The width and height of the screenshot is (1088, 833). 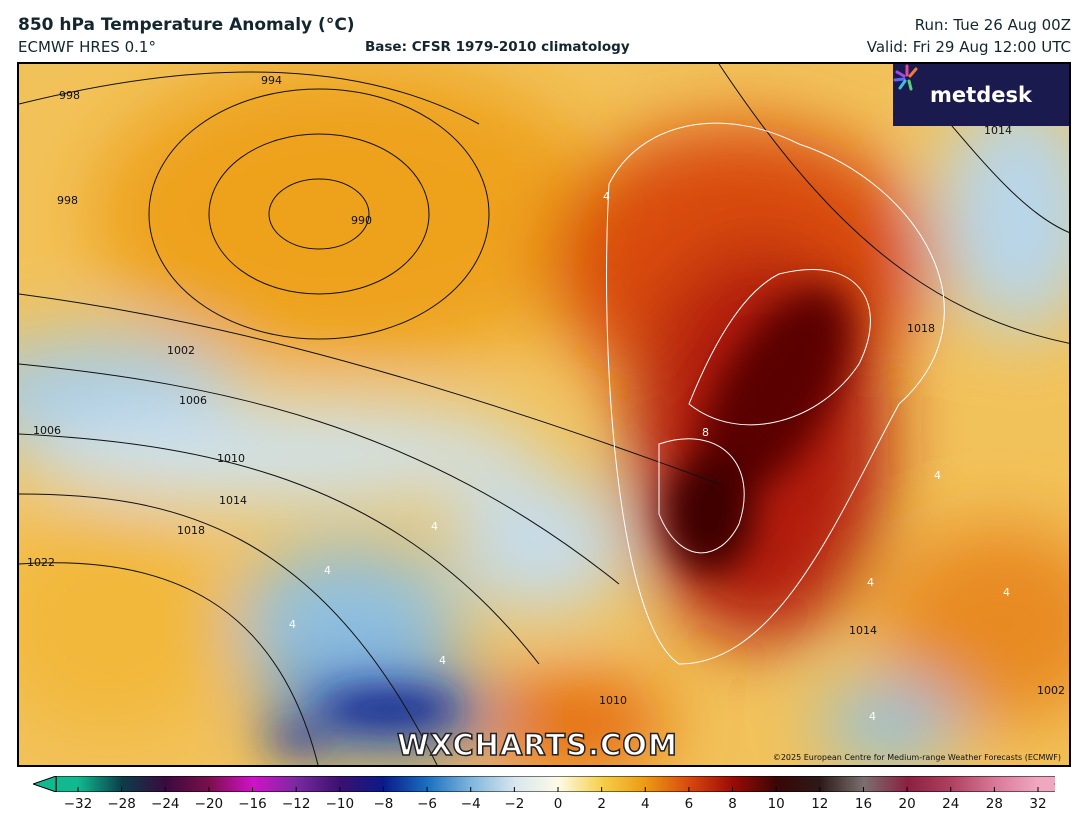 What do you see at coordinates (340, 804) in the screenshot?
I see `colorbar-tick-label: −10` at bounding box center [340, 804].